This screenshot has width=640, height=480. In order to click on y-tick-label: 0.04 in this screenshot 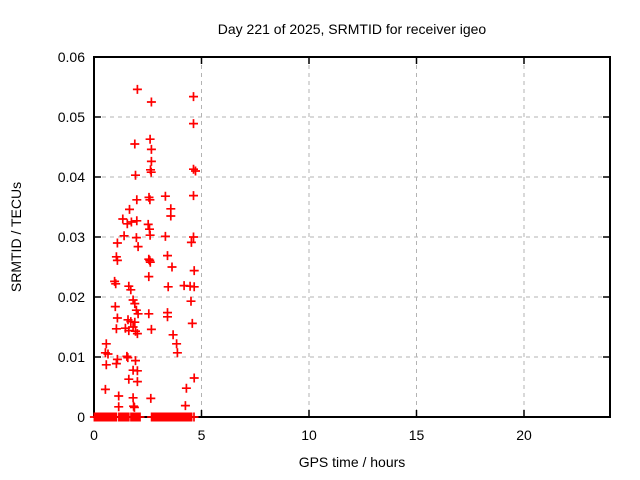, I will do `click(71, 177)`.